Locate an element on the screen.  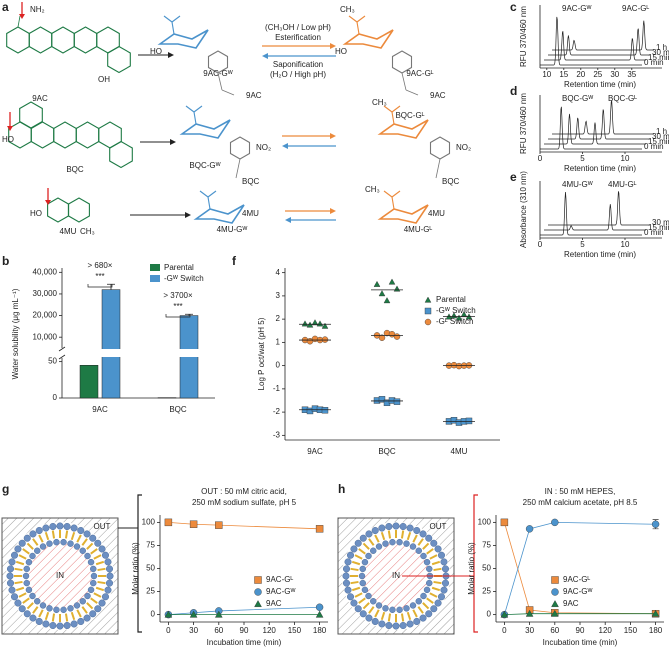
legend-label: 9AC-Gᴸ is located at coordinates (576, 579).